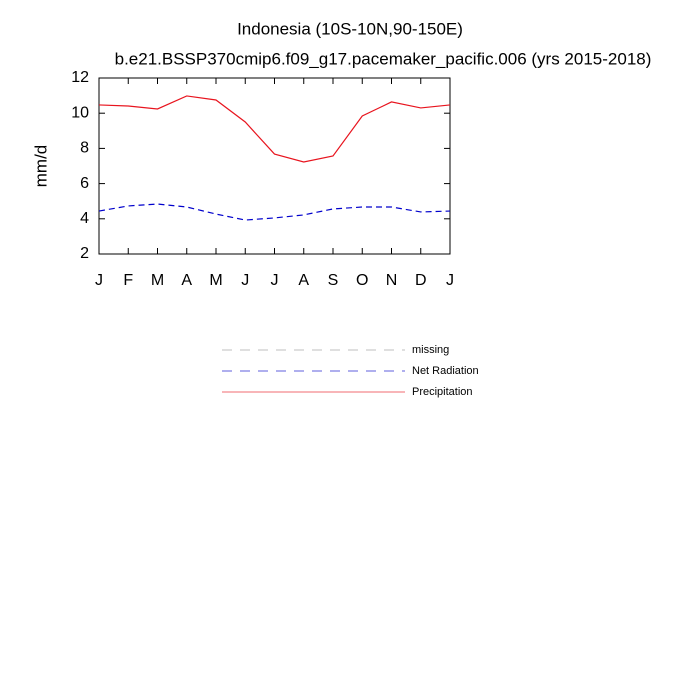 This screenshot has height=700, width=700. What do you see at coordinates (84, 183) in the screenshot?
I see `y-tick-label: 6` at bounding box center [84, 183].